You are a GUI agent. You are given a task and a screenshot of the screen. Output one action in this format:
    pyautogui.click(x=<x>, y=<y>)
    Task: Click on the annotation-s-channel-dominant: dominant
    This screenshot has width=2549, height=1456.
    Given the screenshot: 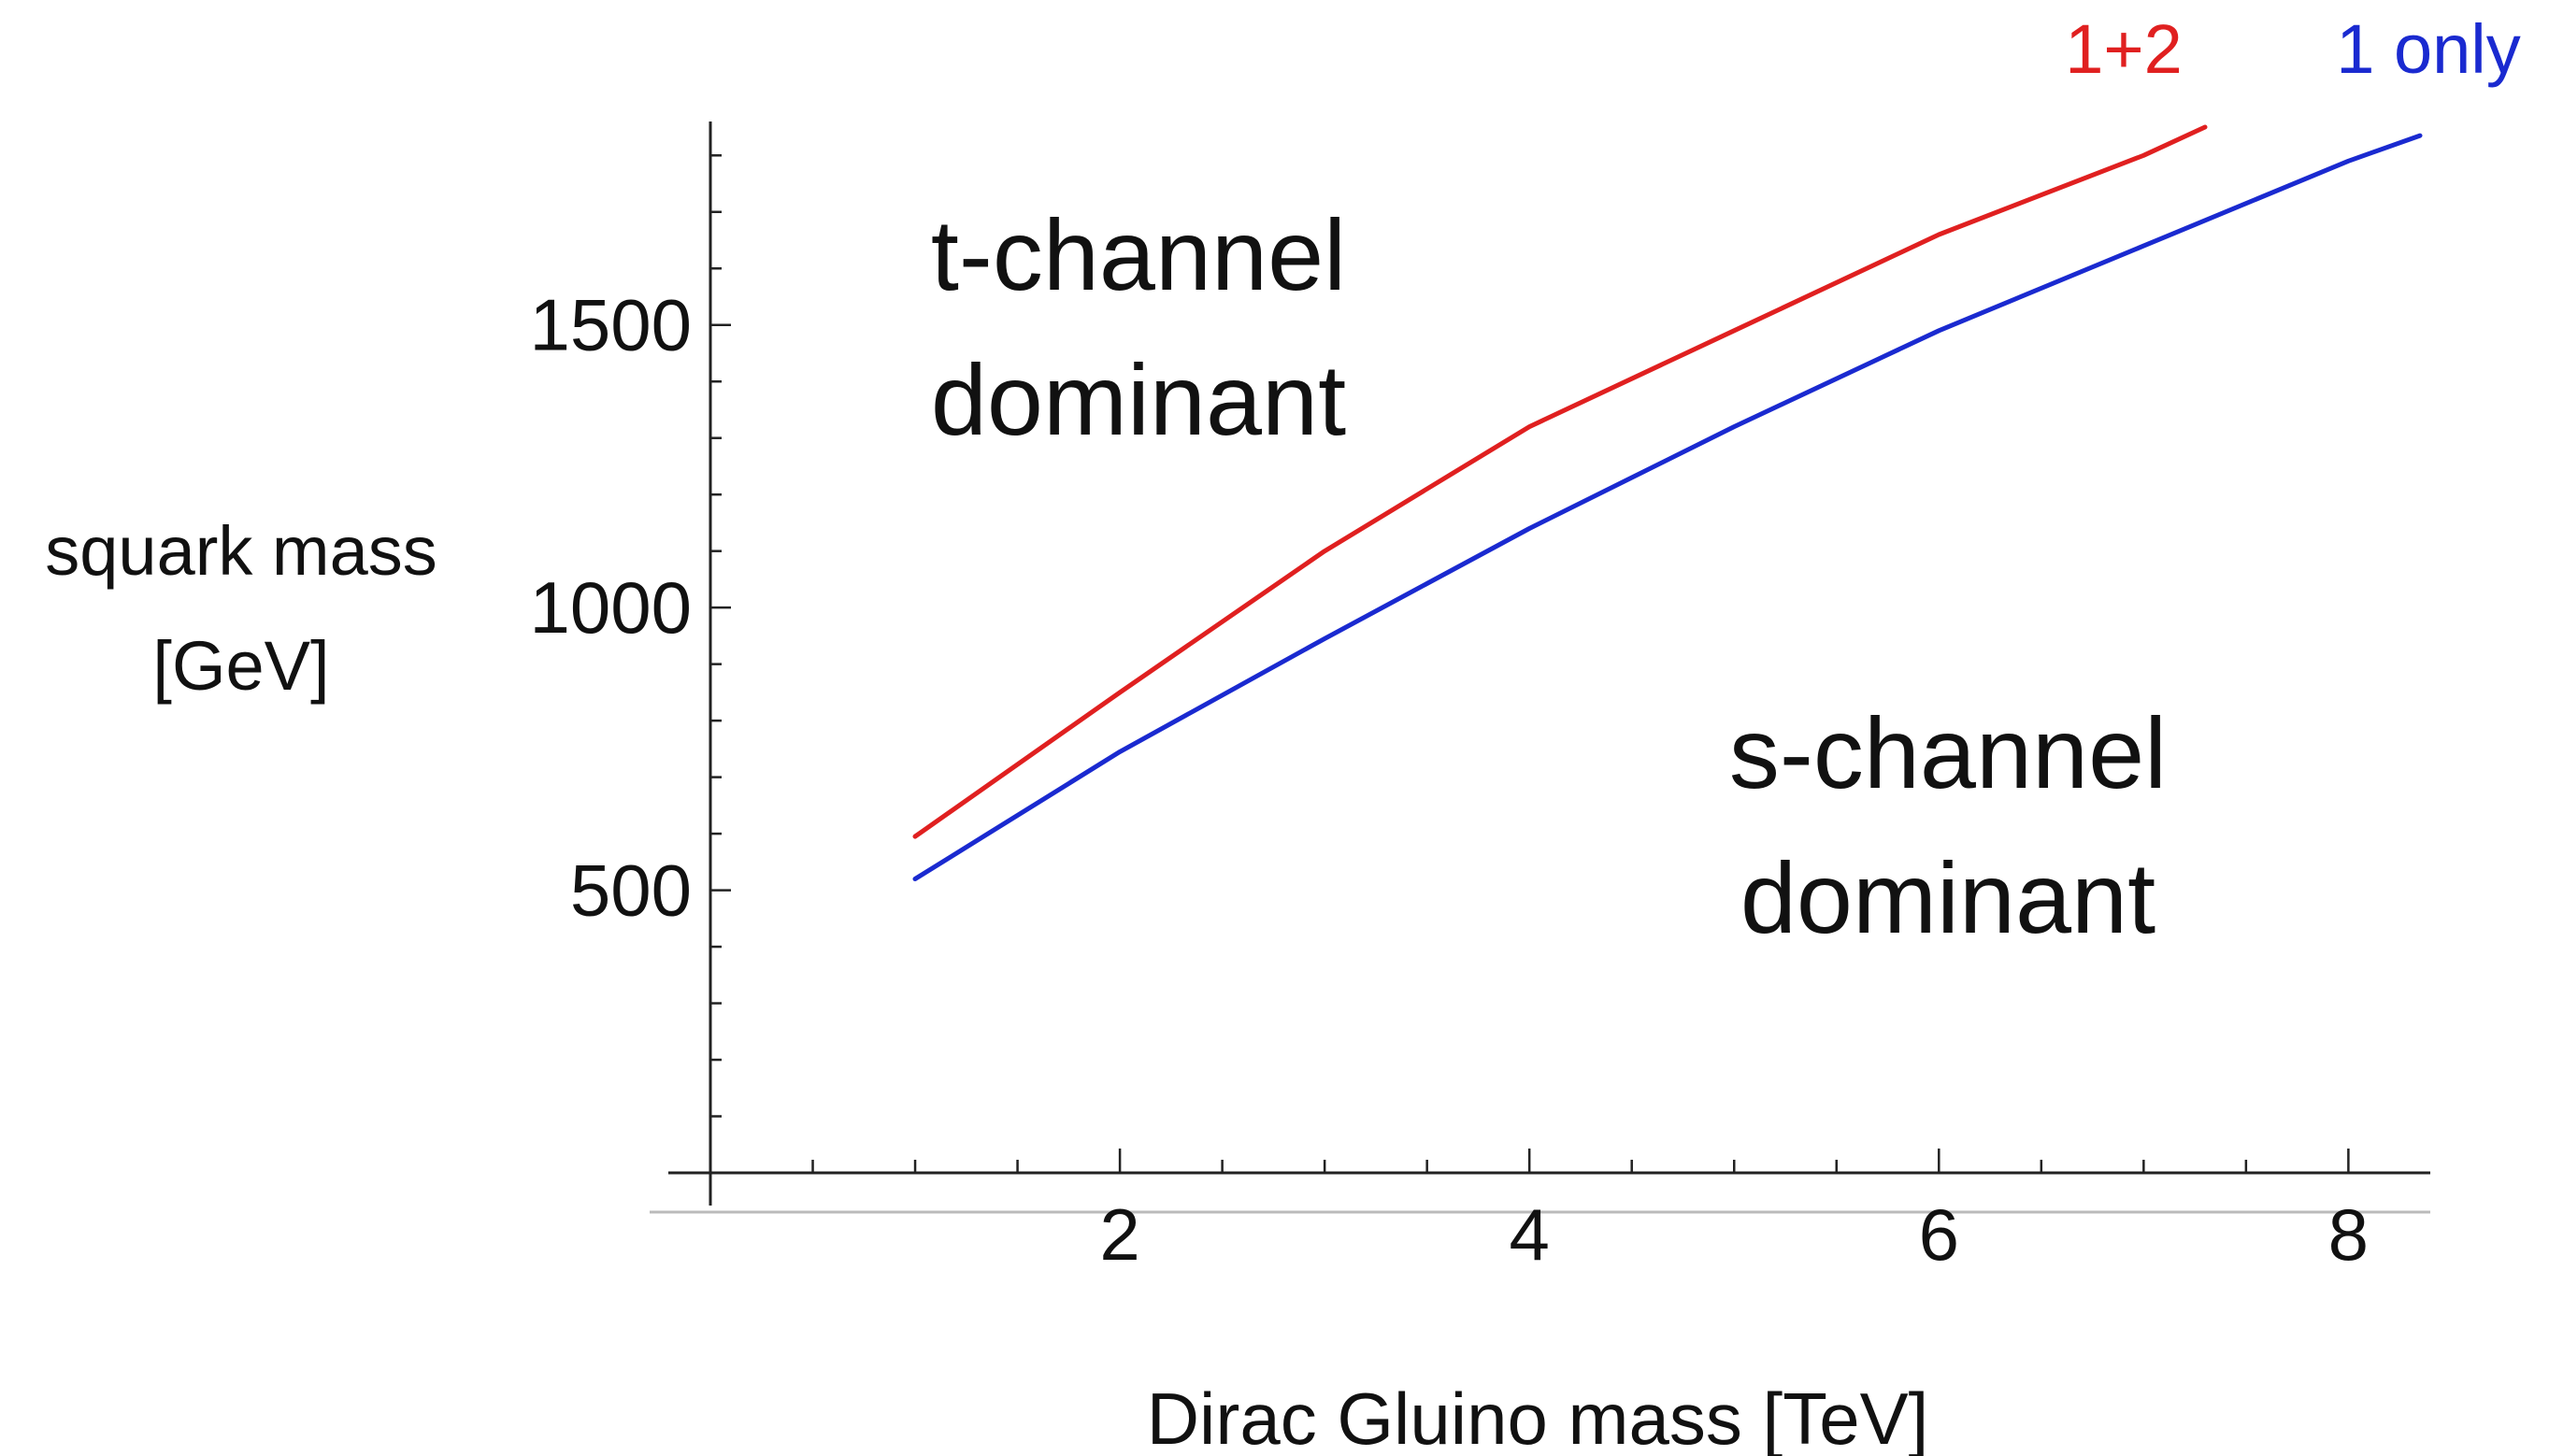 What is the action you would take?
    pyautogui.click(x=1947, y=897)
    